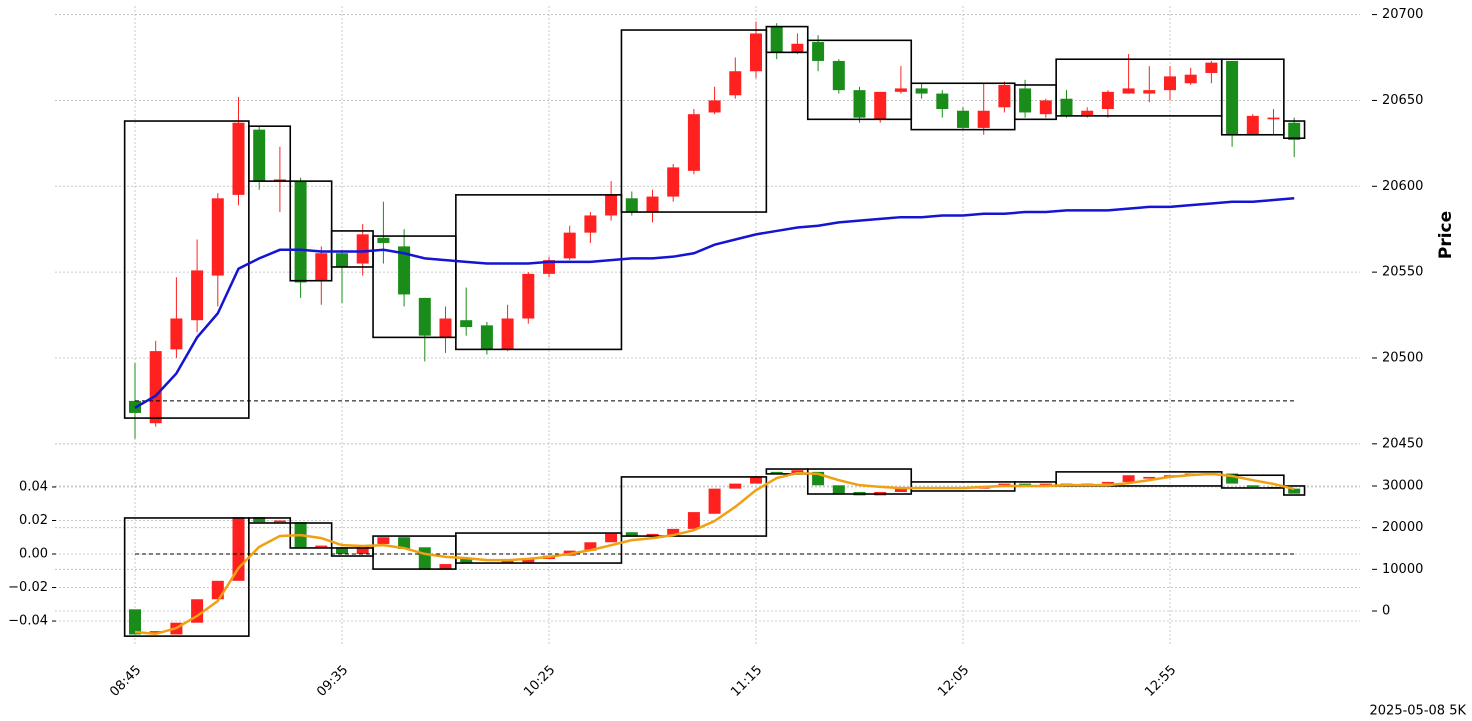 This screenshot has width=1472, height=721. Describe the element at coordinates (1402, 443) in the screenshot. I see `y-tick-label: 20450` at that location.